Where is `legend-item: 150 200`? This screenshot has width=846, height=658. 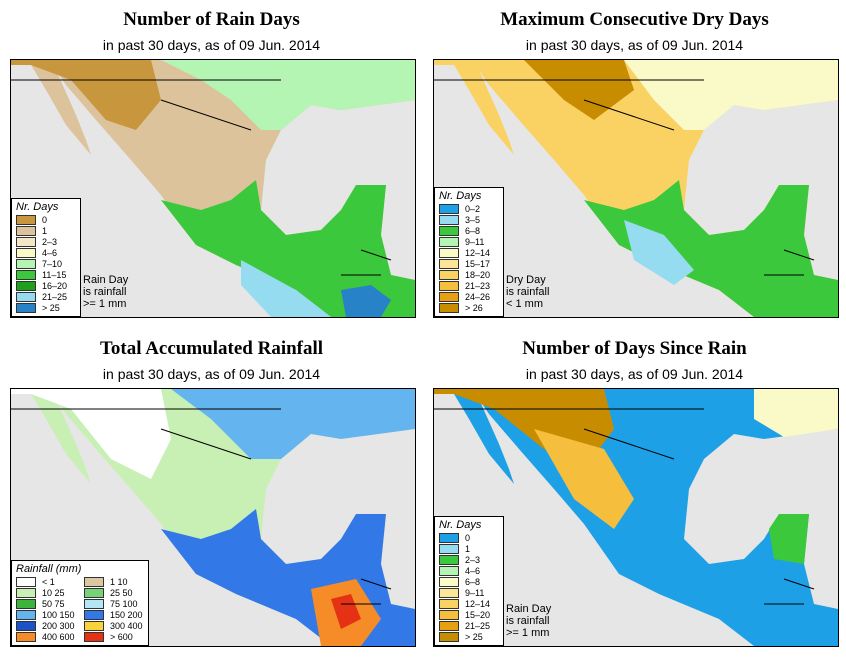
legend-item: 150 200 is located at coordinates (114, 614).